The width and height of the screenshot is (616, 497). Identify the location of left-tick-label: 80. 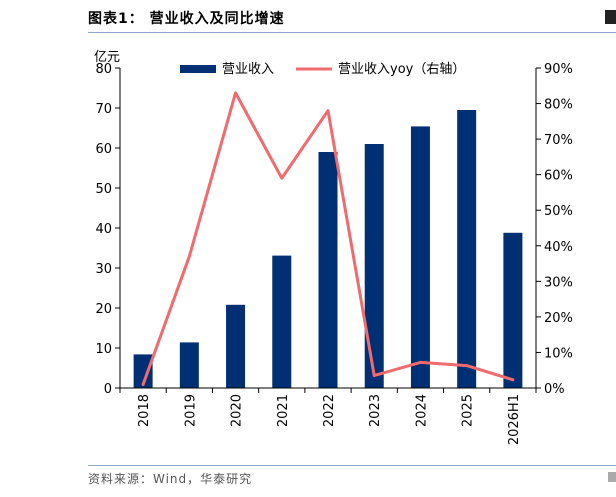
(103, 69).